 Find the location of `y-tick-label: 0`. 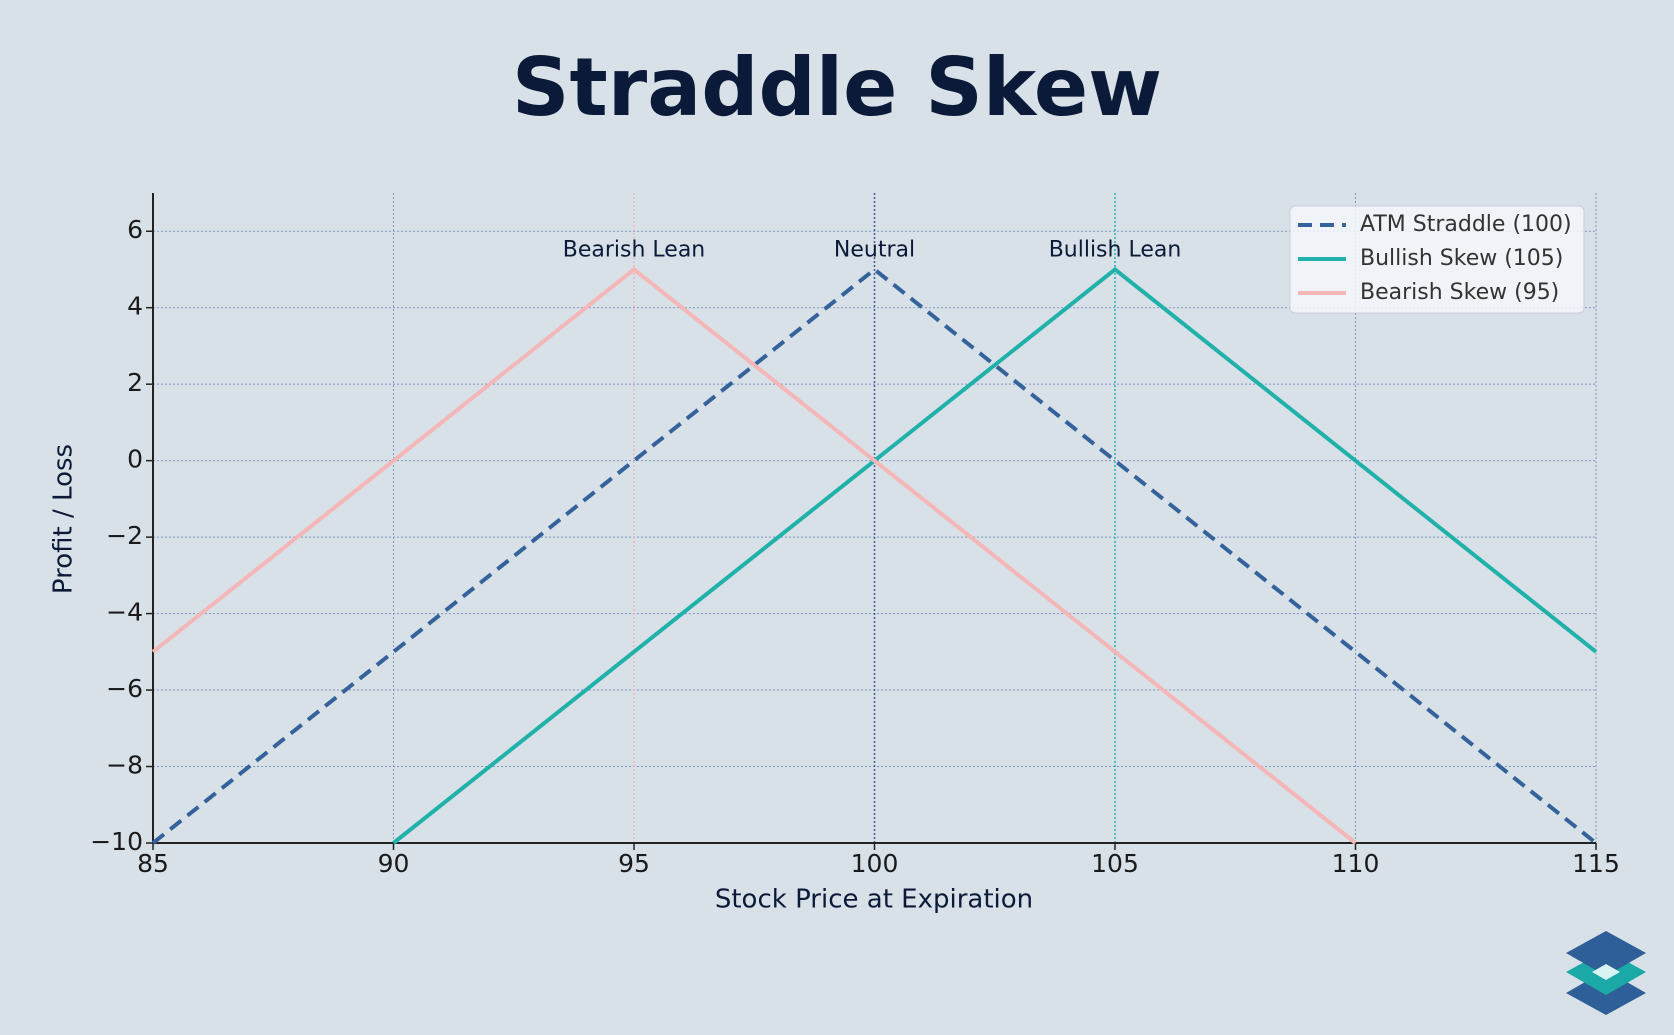

y-tick-label: 0 is located at coordinates (135, 459).